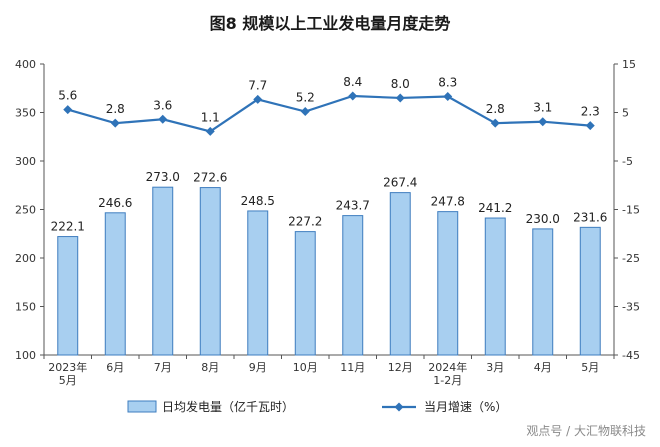  Describe the element at coordinates (210, 178) in the screenshot. I see `bar-data-label: 272.6` at that location.